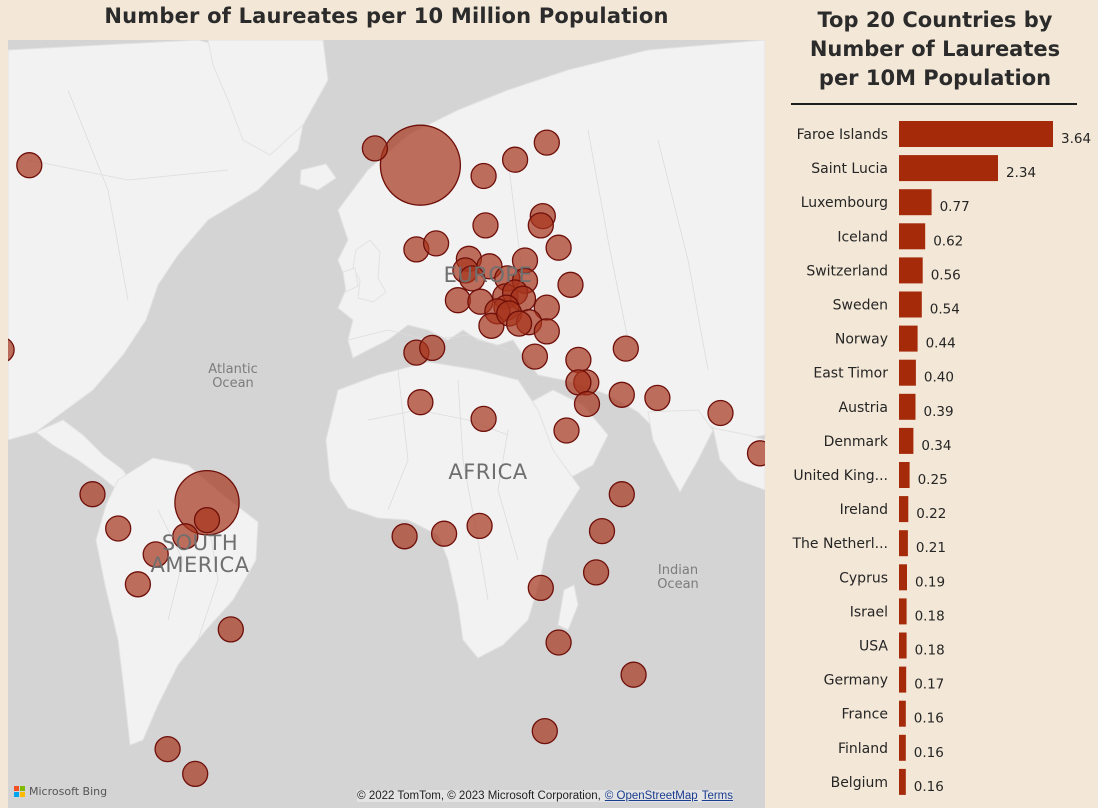  What do you see at coordinates (453, 510) in the screenshot?
I see `land-africa` at bounding box center [453, 510].